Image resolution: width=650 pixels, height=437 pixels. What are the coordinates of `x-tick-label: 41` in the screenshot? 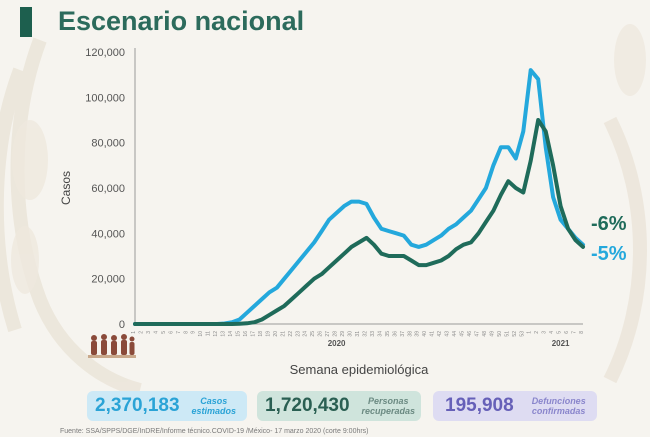 It's located at (433, 334).